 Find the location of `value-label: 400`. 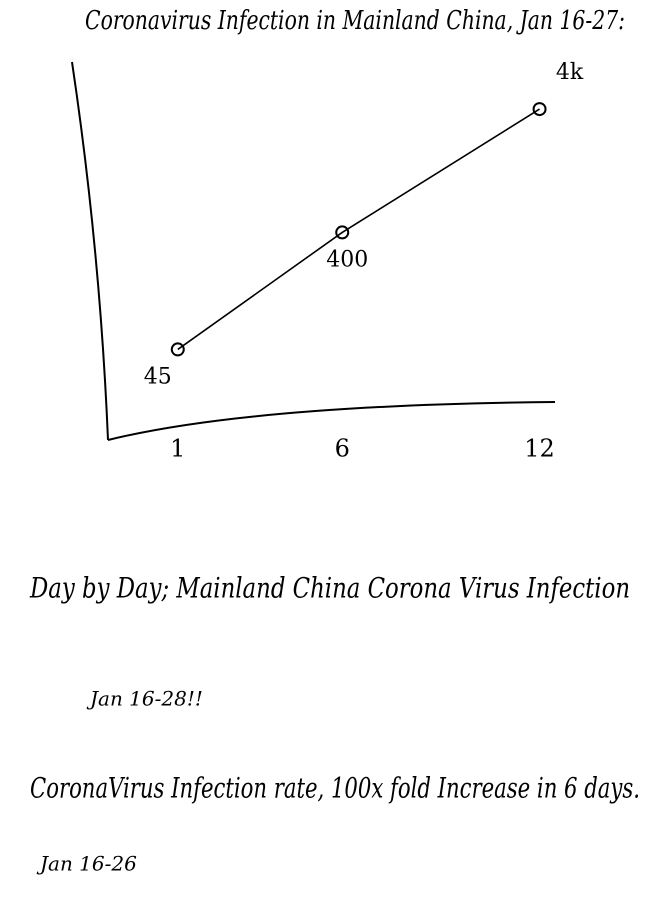

value-label: 400 is located at coordinates (347, 259).